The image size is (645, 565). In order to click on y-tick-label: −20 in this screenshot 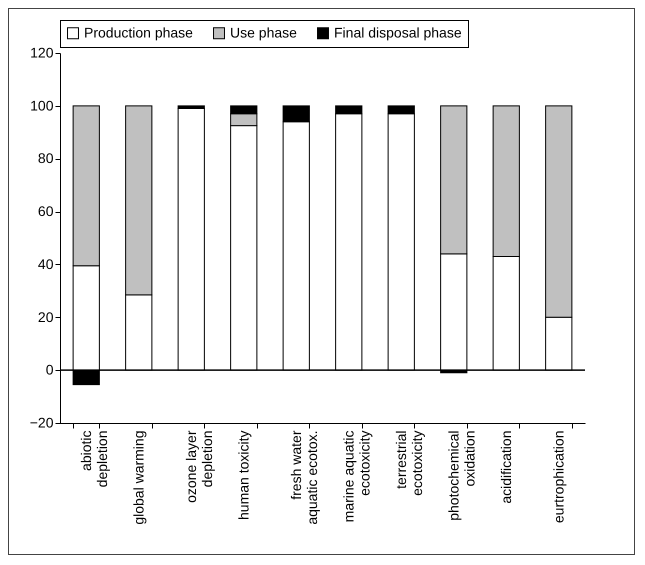, I will do `click(42, 422)`.